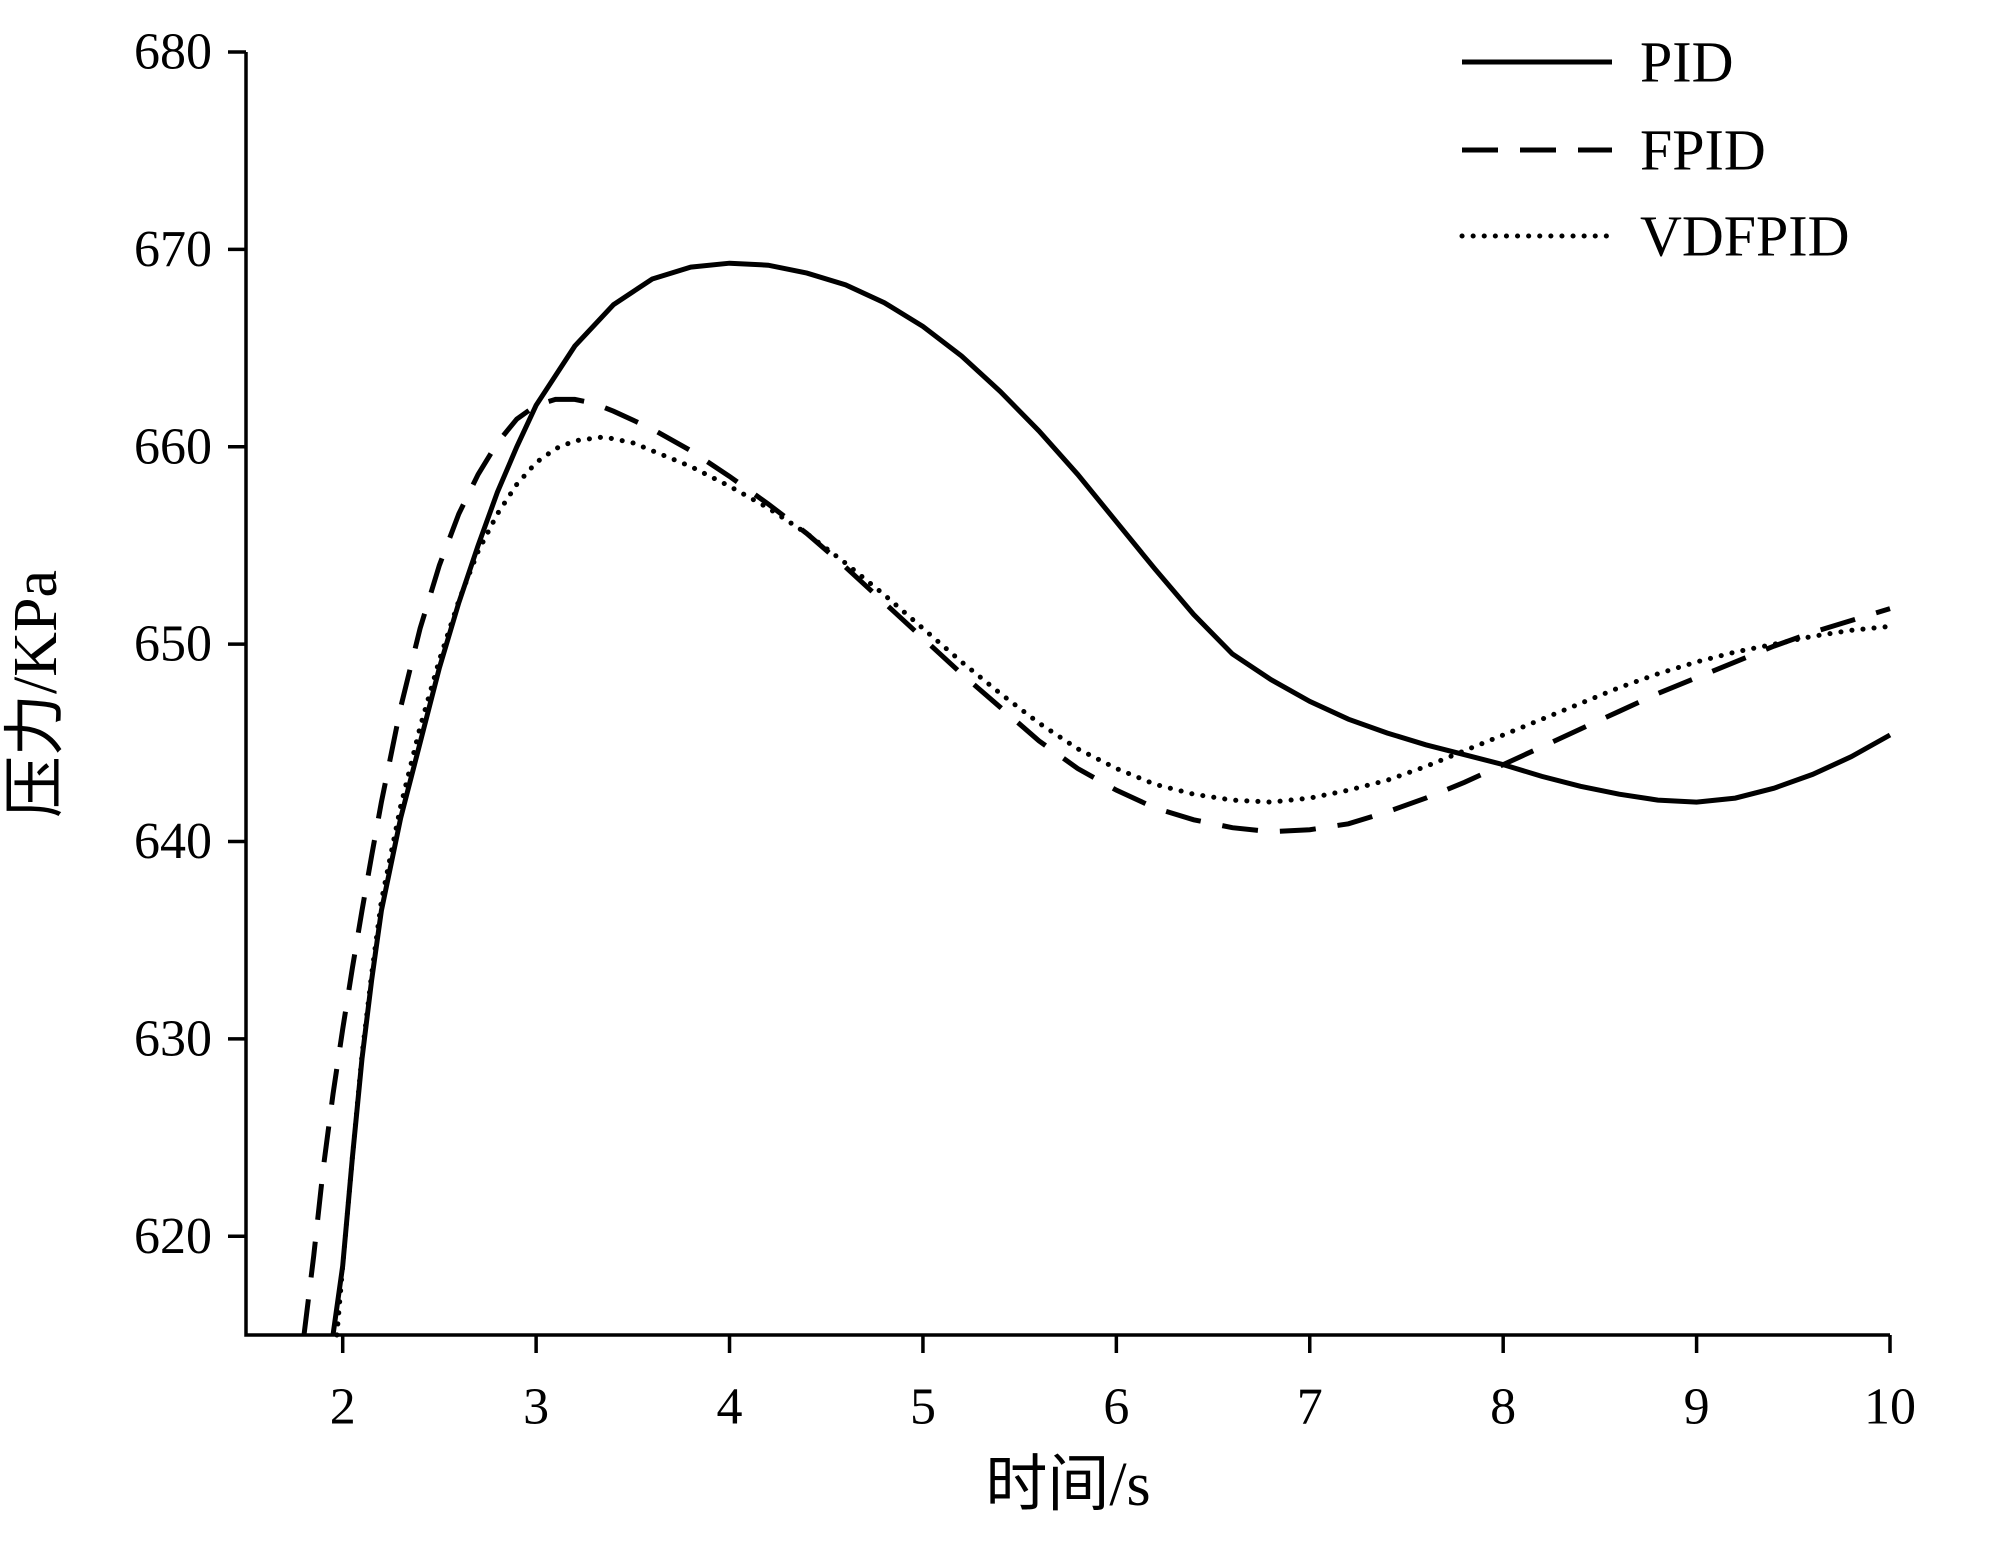 This screenshot has height=1543, width=2000. I want to click on y-tick-label: 620, so click(173, 1236).